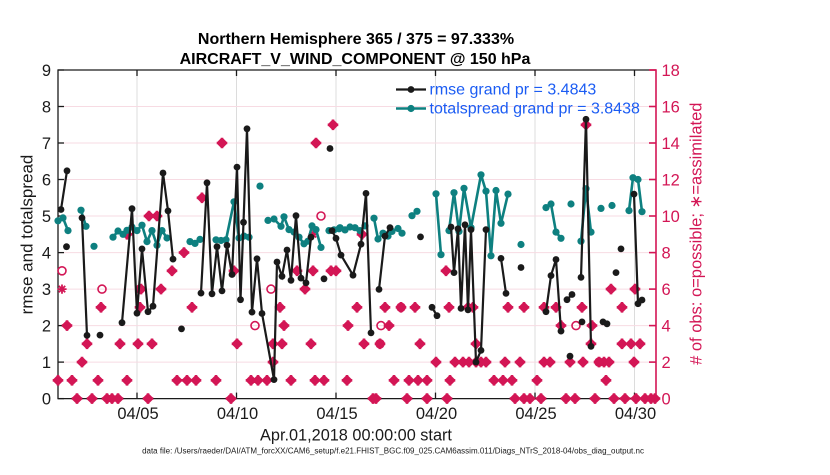 This screenshot has width=830, height=475. What do you see at coordinates (46, 290) in the screenshot?
I see `svg-text: 3` at bounding box center [46, 290].